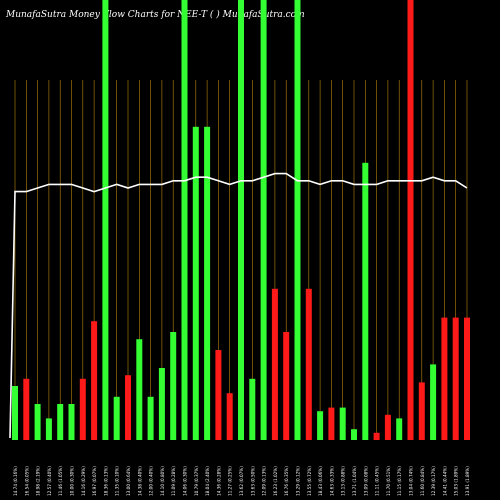 This screenshot has width=500, height=500. Describe the element at coordinates (196, 481) in the screenshot. I see `x-tick-label: 10.79 (0.37%)` at that location.